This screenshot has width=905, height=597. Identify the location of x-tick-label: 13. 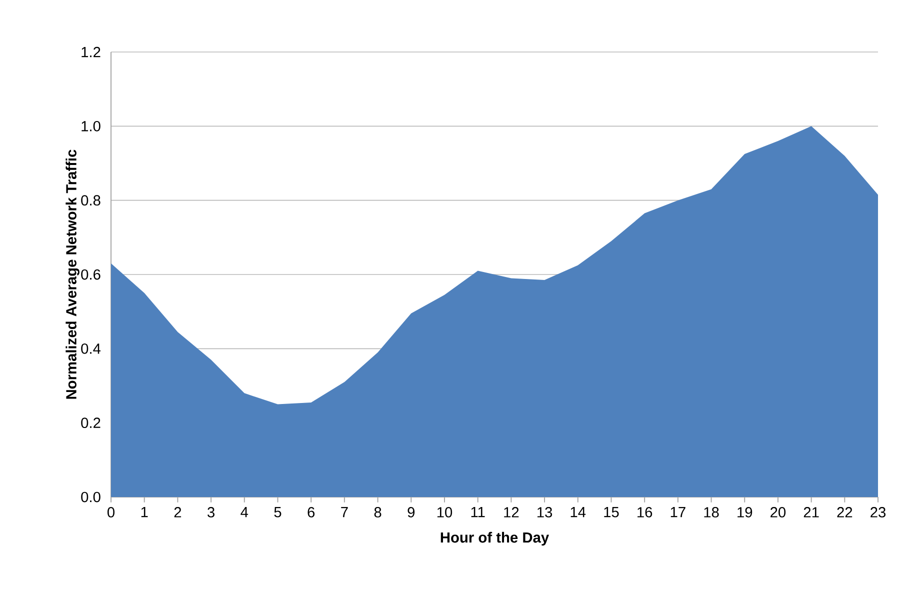
(544, 512).